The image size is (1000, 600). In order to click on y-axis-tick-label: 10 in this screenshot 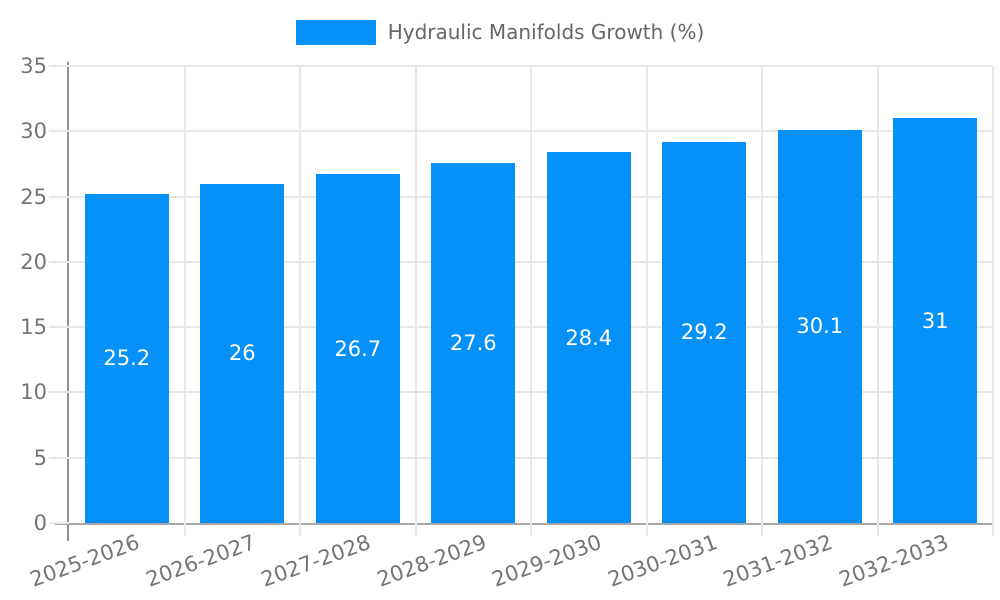, I will do `click(33, 392)`.